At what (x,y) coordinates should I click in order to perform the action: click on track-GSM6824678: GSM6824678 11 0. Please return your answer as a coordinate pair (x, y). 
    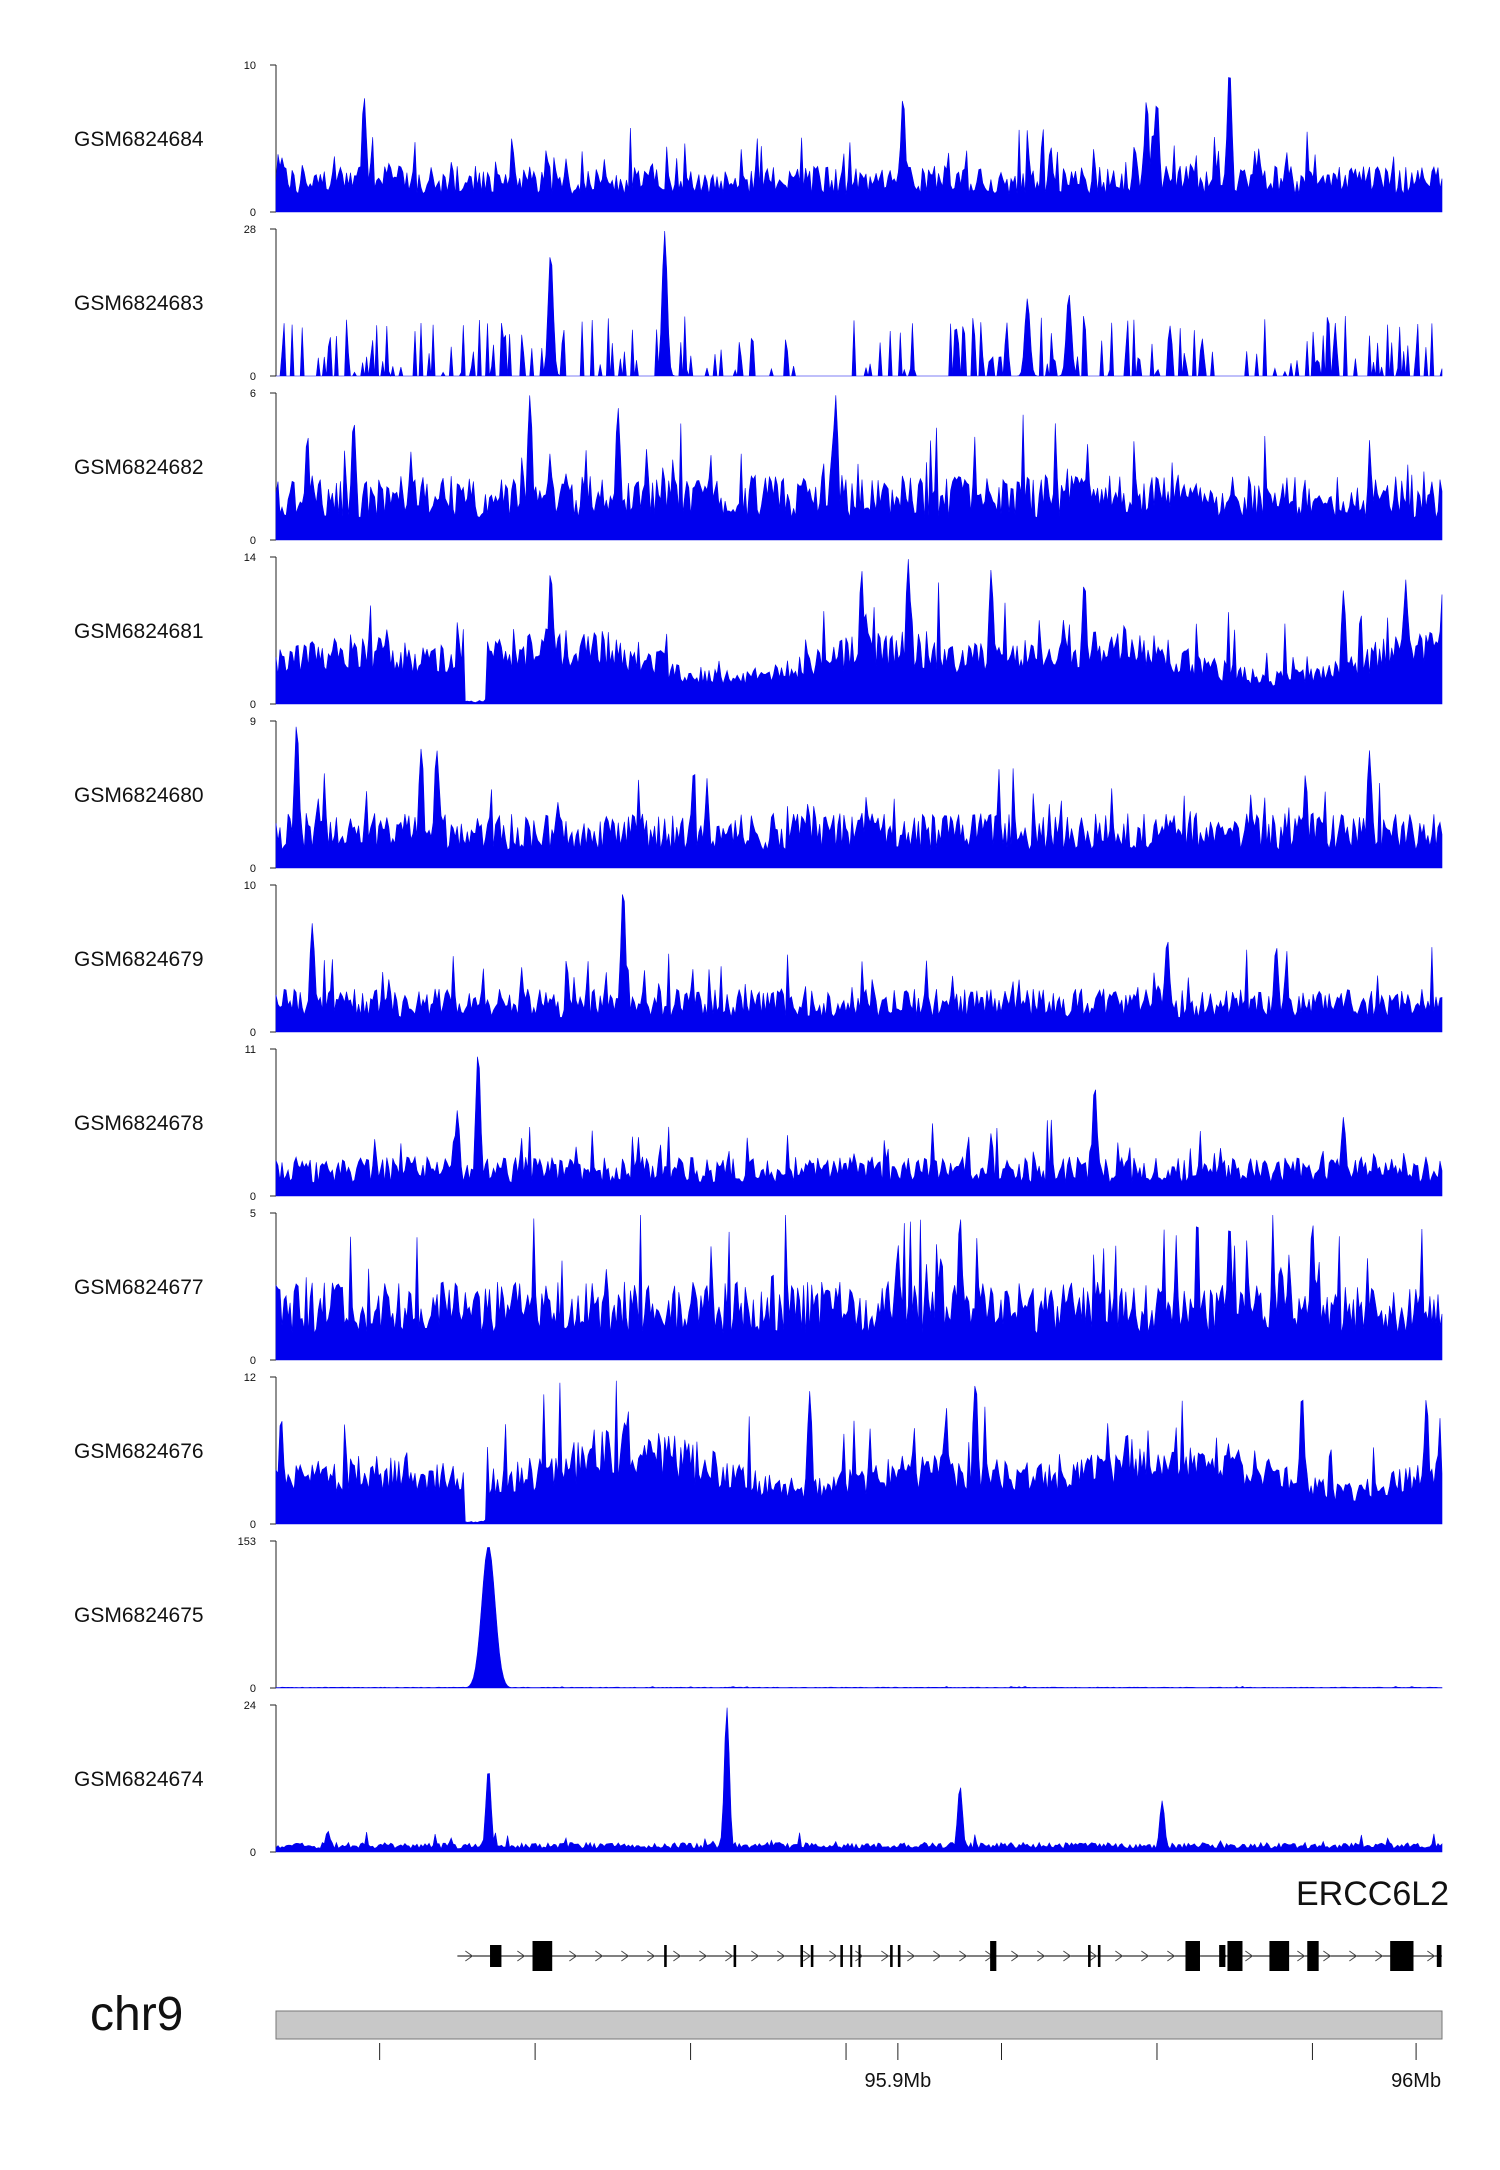
    Looking at the image, I should click on (758, 1123).